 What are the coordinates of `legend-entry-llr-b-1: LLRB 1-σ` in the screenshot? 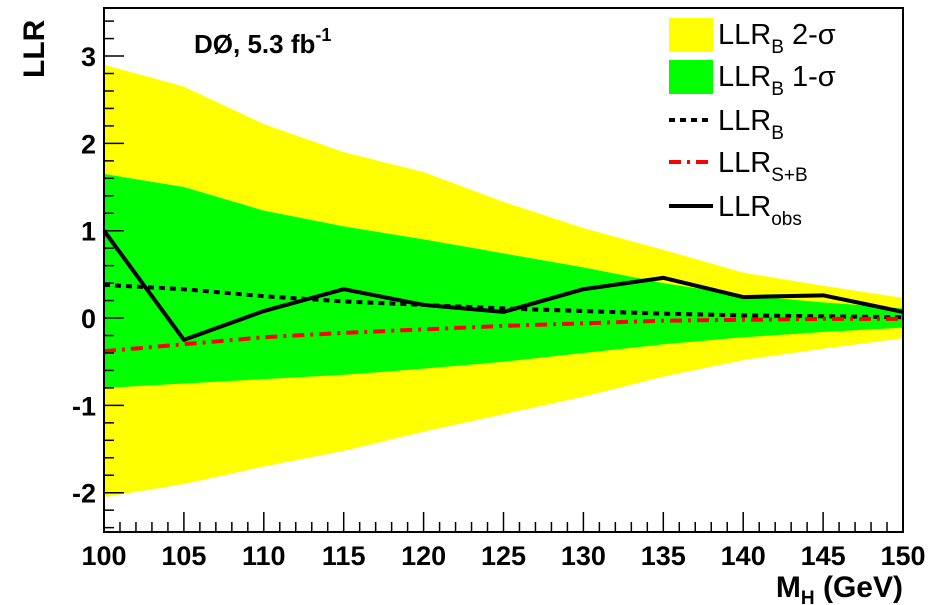 It's located at (752, 80).